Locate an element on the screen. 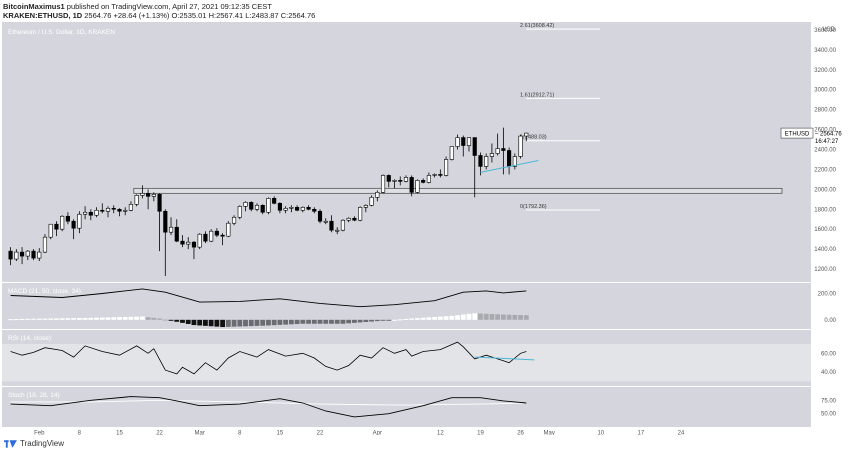  fib-level-label: 1.61(2912.71) is located at coordinates (537, 95).